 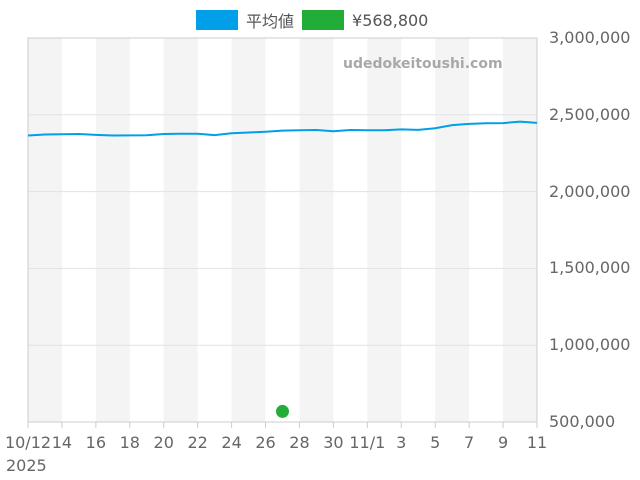 I want to click on x-tick-label: 5, so click(x=435, y=442).